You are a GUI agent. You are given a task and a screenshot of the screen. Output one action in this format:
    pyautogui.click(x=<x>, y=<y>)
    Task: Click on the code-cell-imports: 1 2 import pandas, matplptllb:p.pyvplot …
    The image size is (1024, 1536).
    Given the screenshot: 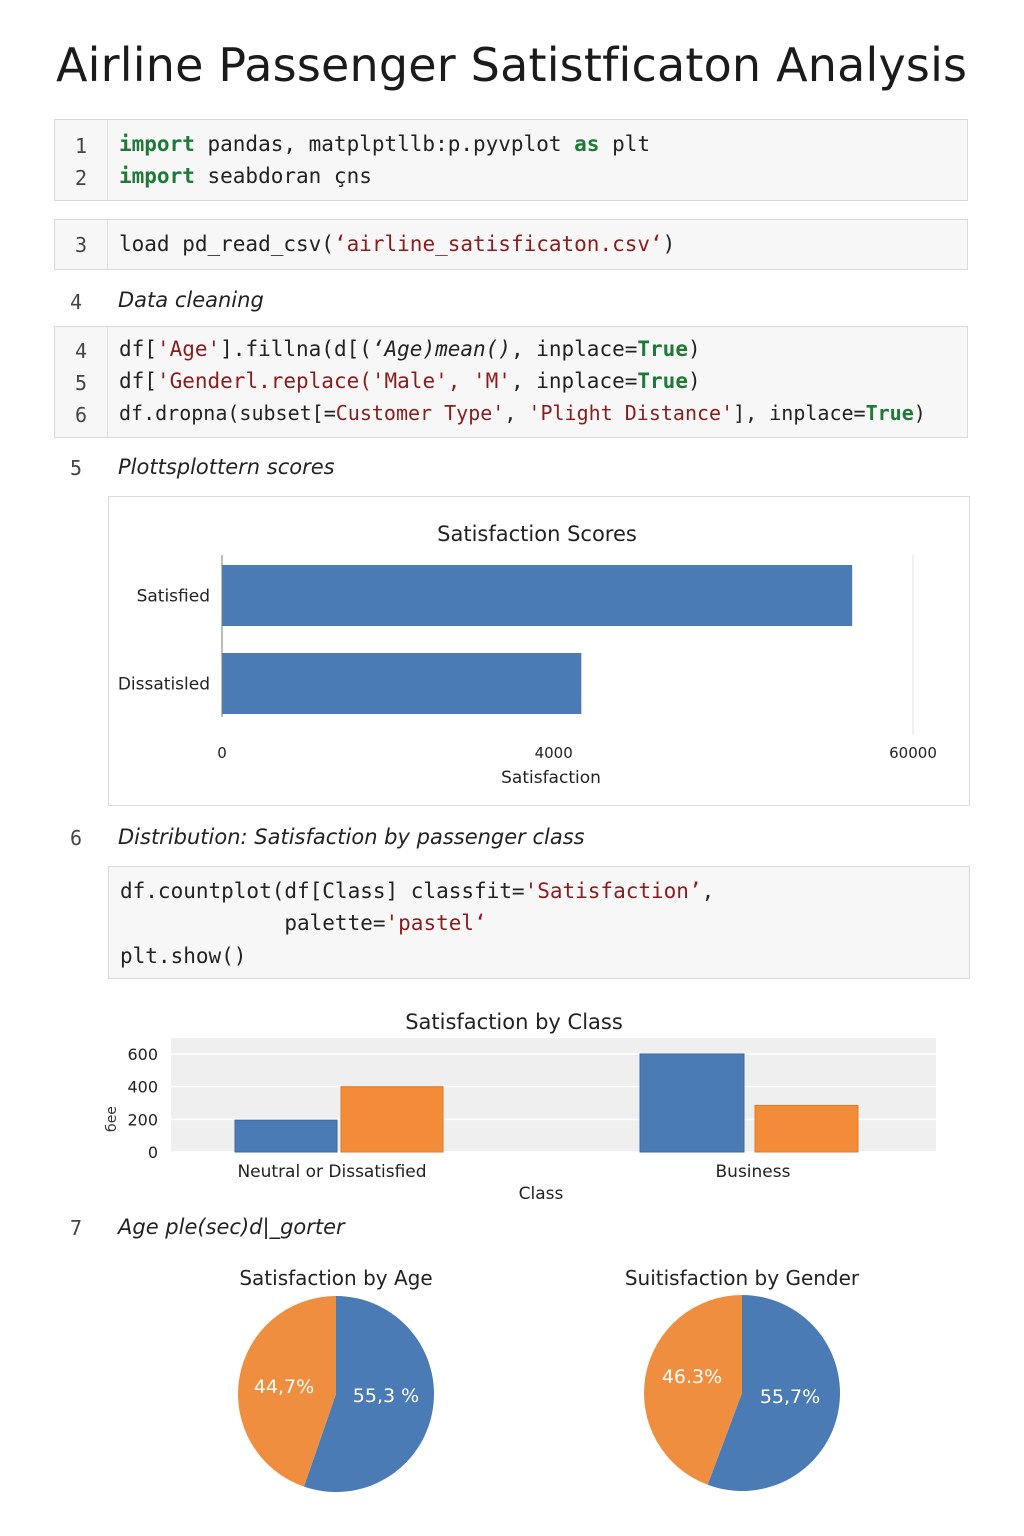 What is the action you would take?
    pyautogui.click(x=511, y=160)
    